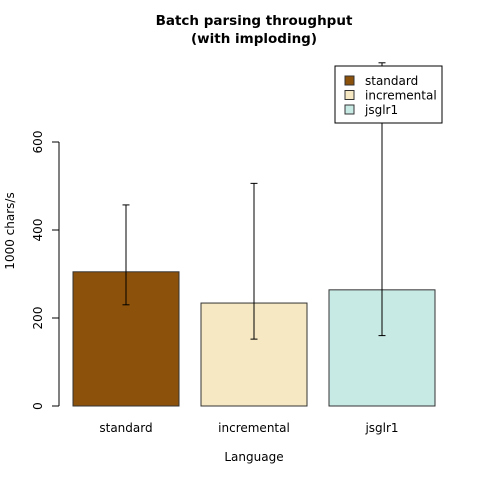  Describe the element at coordinates (45, 270) in the screenshot. I see `y-ticks-group: 0 200 400 600` at that location.